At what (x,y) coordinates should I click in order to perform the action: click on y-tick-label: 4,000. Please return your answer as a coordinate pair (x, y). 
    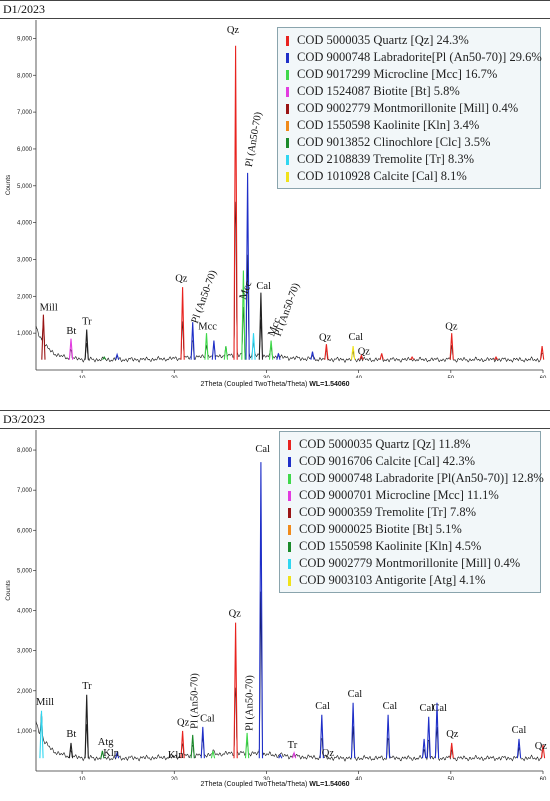
    Looking at the image, I should click on (25, 224).